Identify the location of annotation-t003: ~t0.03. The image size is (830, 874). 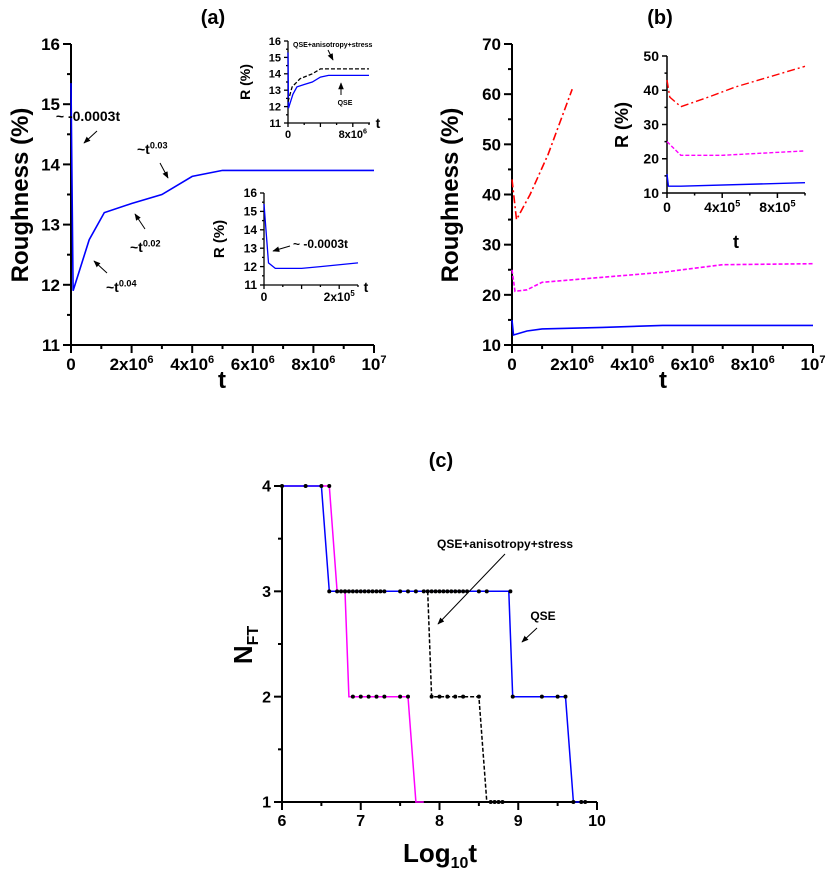
(152, 148).